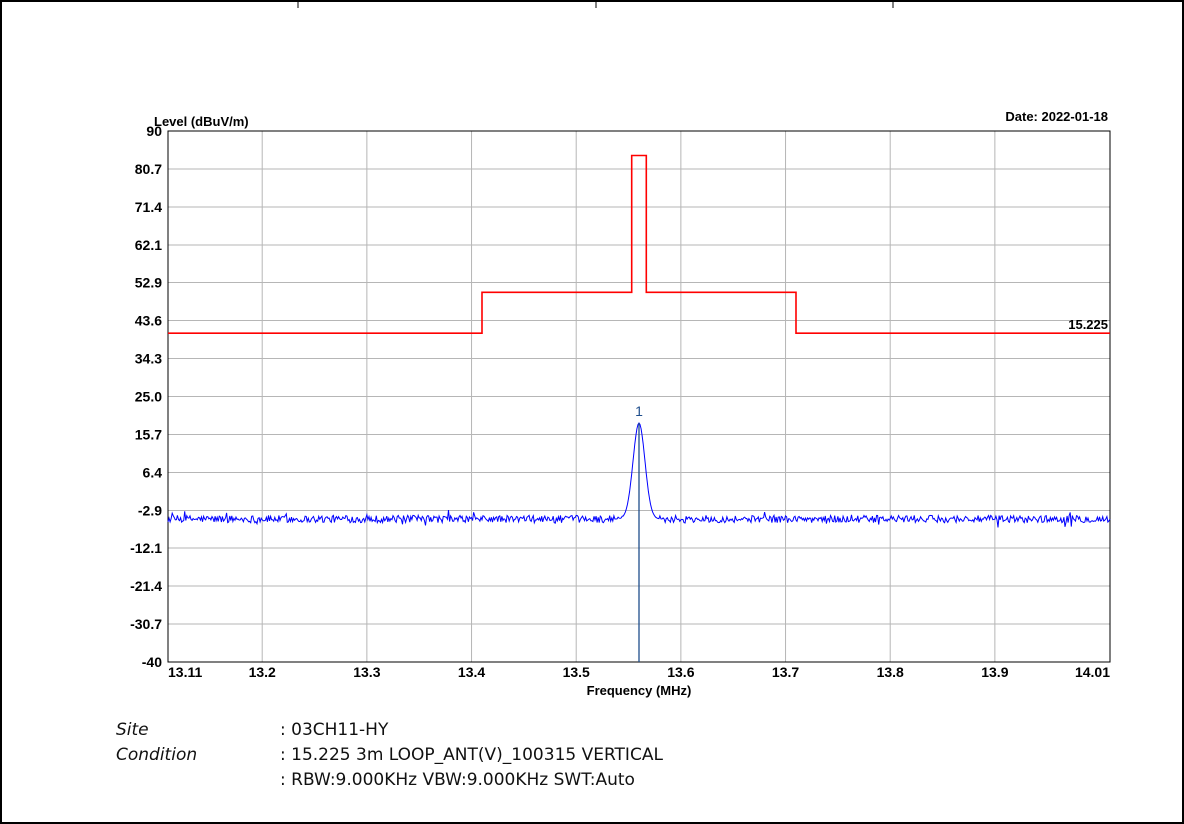 This screenshot has width=1184, height=824. What do you see at coordinates (132, 730) in the screenshot?
I see `site-label: Site` at bounding box center [132, 730].